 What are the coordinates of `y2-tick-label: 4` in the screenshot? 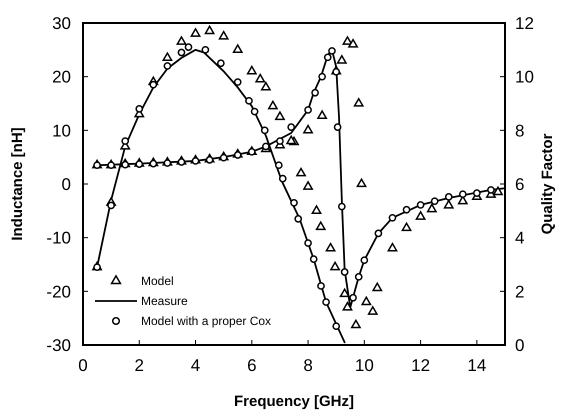 It's located at (519, 238).